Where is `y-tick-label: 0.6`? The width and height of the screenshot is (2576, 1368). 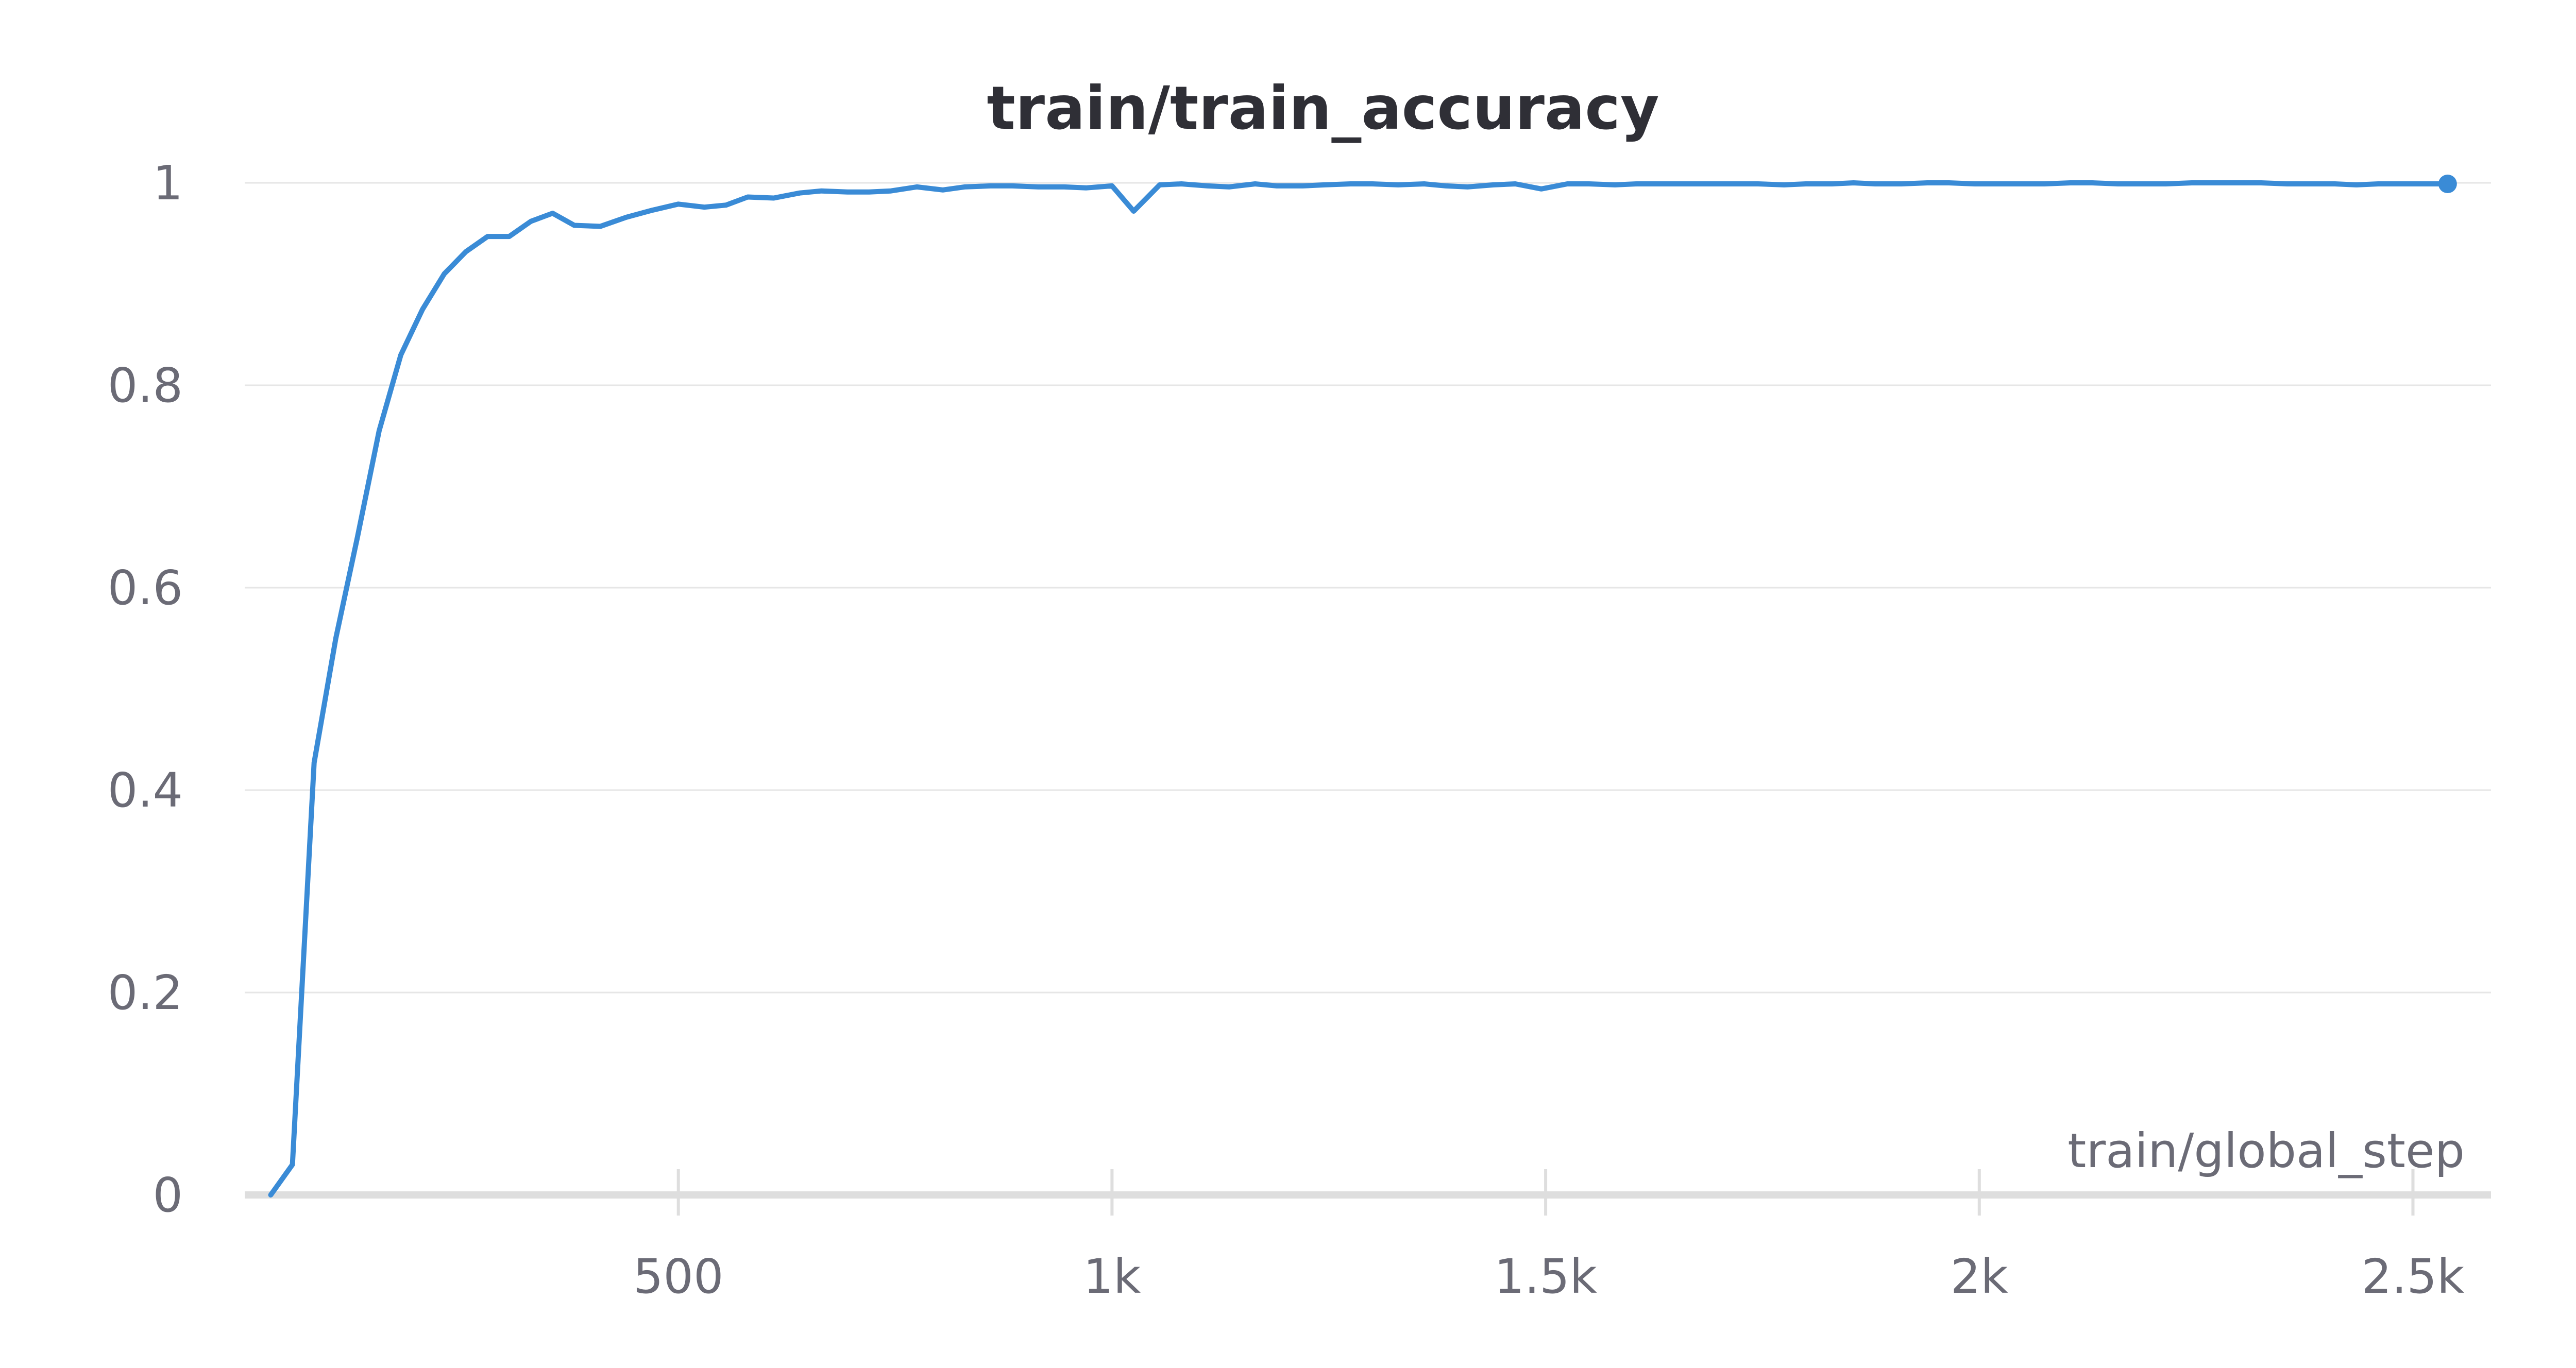 y-tick-label: 0.6 is located at coordinates (145, 587).